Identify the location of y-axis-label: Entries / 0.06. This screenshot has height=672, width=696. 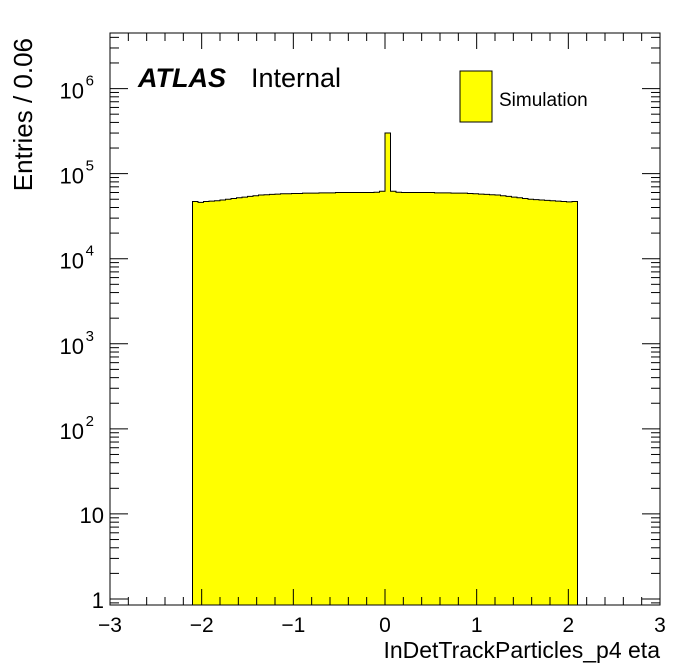
(23, 114).